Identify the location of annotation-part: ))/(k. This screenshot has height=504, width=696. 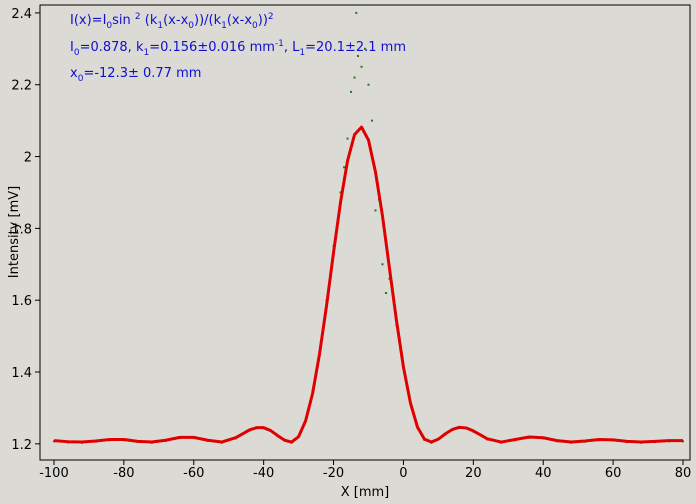
(208, 20).